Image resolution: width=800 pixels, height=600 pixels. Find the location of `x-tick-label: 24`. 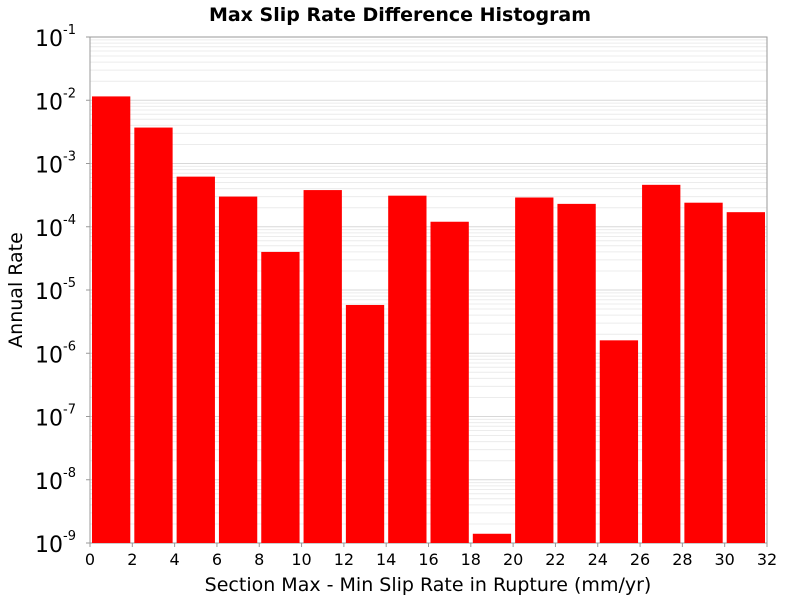

x-tick-label: 24 is located at coordinates (598, 559).